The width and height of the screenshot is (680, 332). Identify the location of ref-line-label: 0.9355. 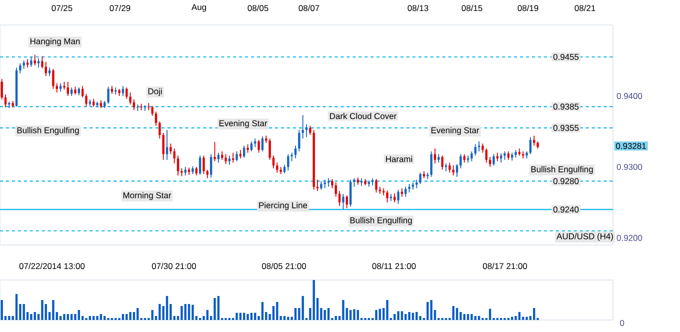
(566, 127).